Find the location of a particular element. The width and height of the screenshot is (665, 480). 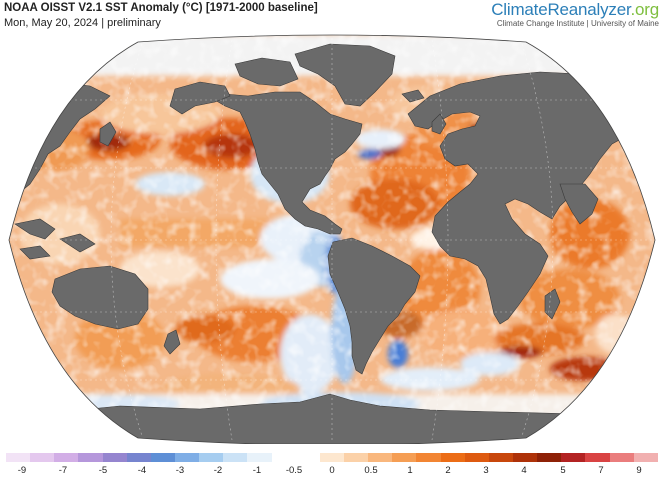

uk-ireland is located at coordinates (439, 124).